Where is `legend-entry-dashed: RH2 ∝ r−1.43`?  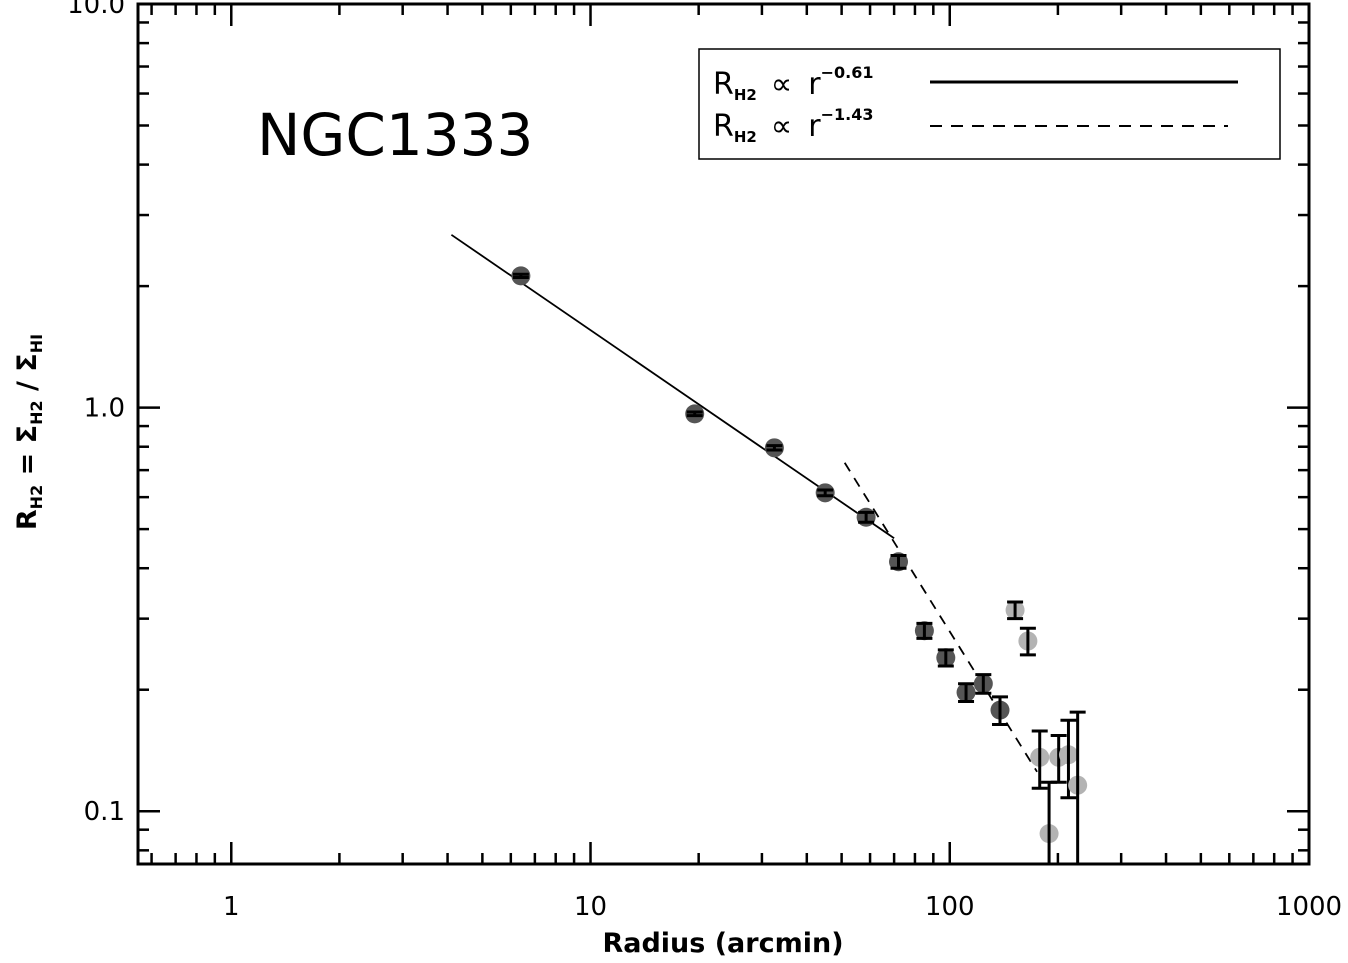 legend-entry-dashed: RH2 ∝ r−1.43 is located at coordinates (970, 125).